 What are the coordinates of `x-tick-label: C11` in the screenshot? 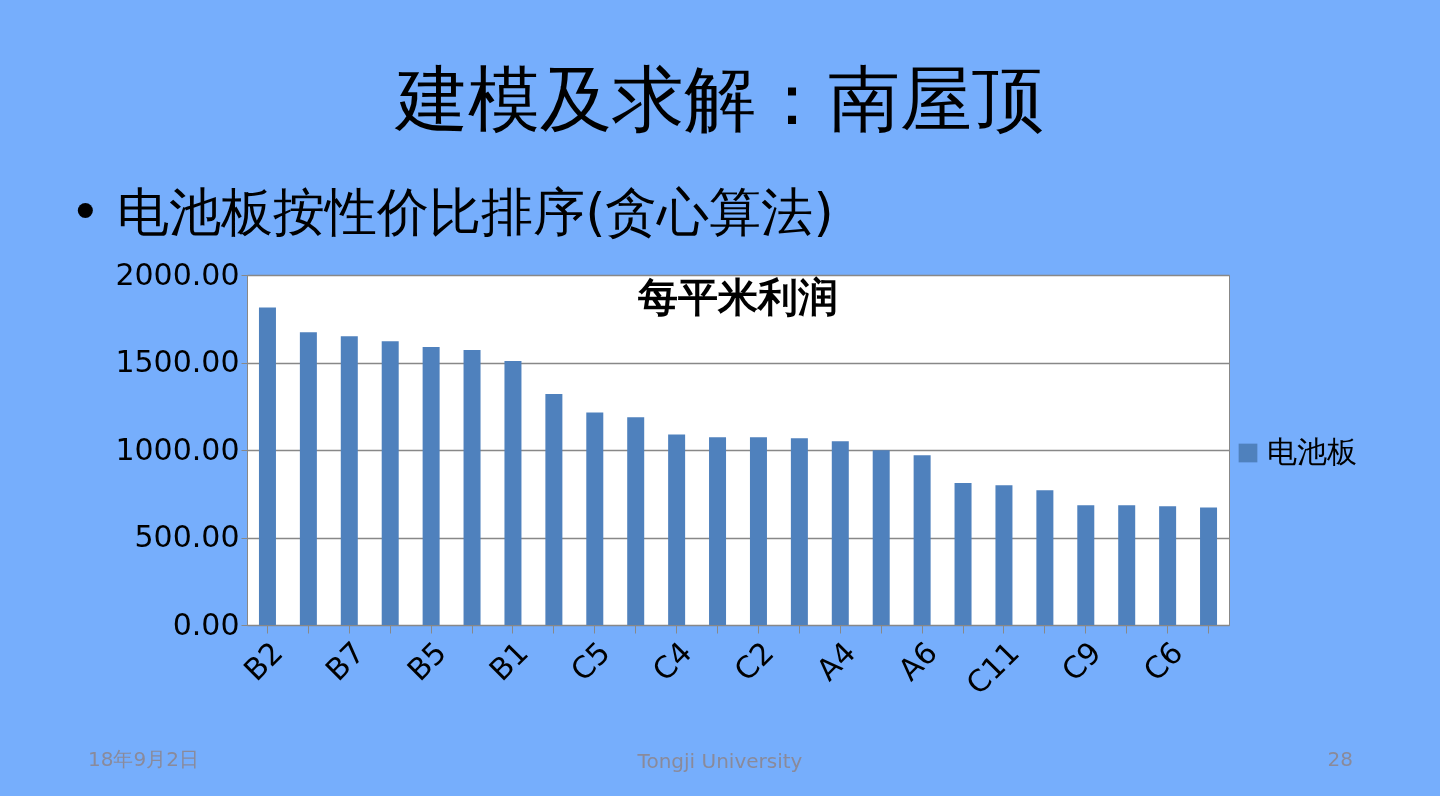 It's located at (992, 668).